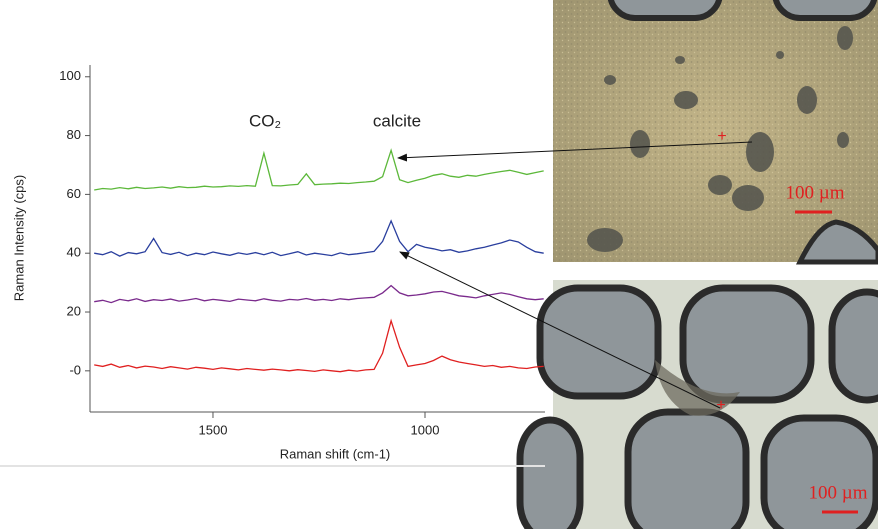 The height and width of the screenshot is (529, 878). Describe the element at coordinates (265, 120) in the screenshot. I see `annotation: CO₂` at that location.